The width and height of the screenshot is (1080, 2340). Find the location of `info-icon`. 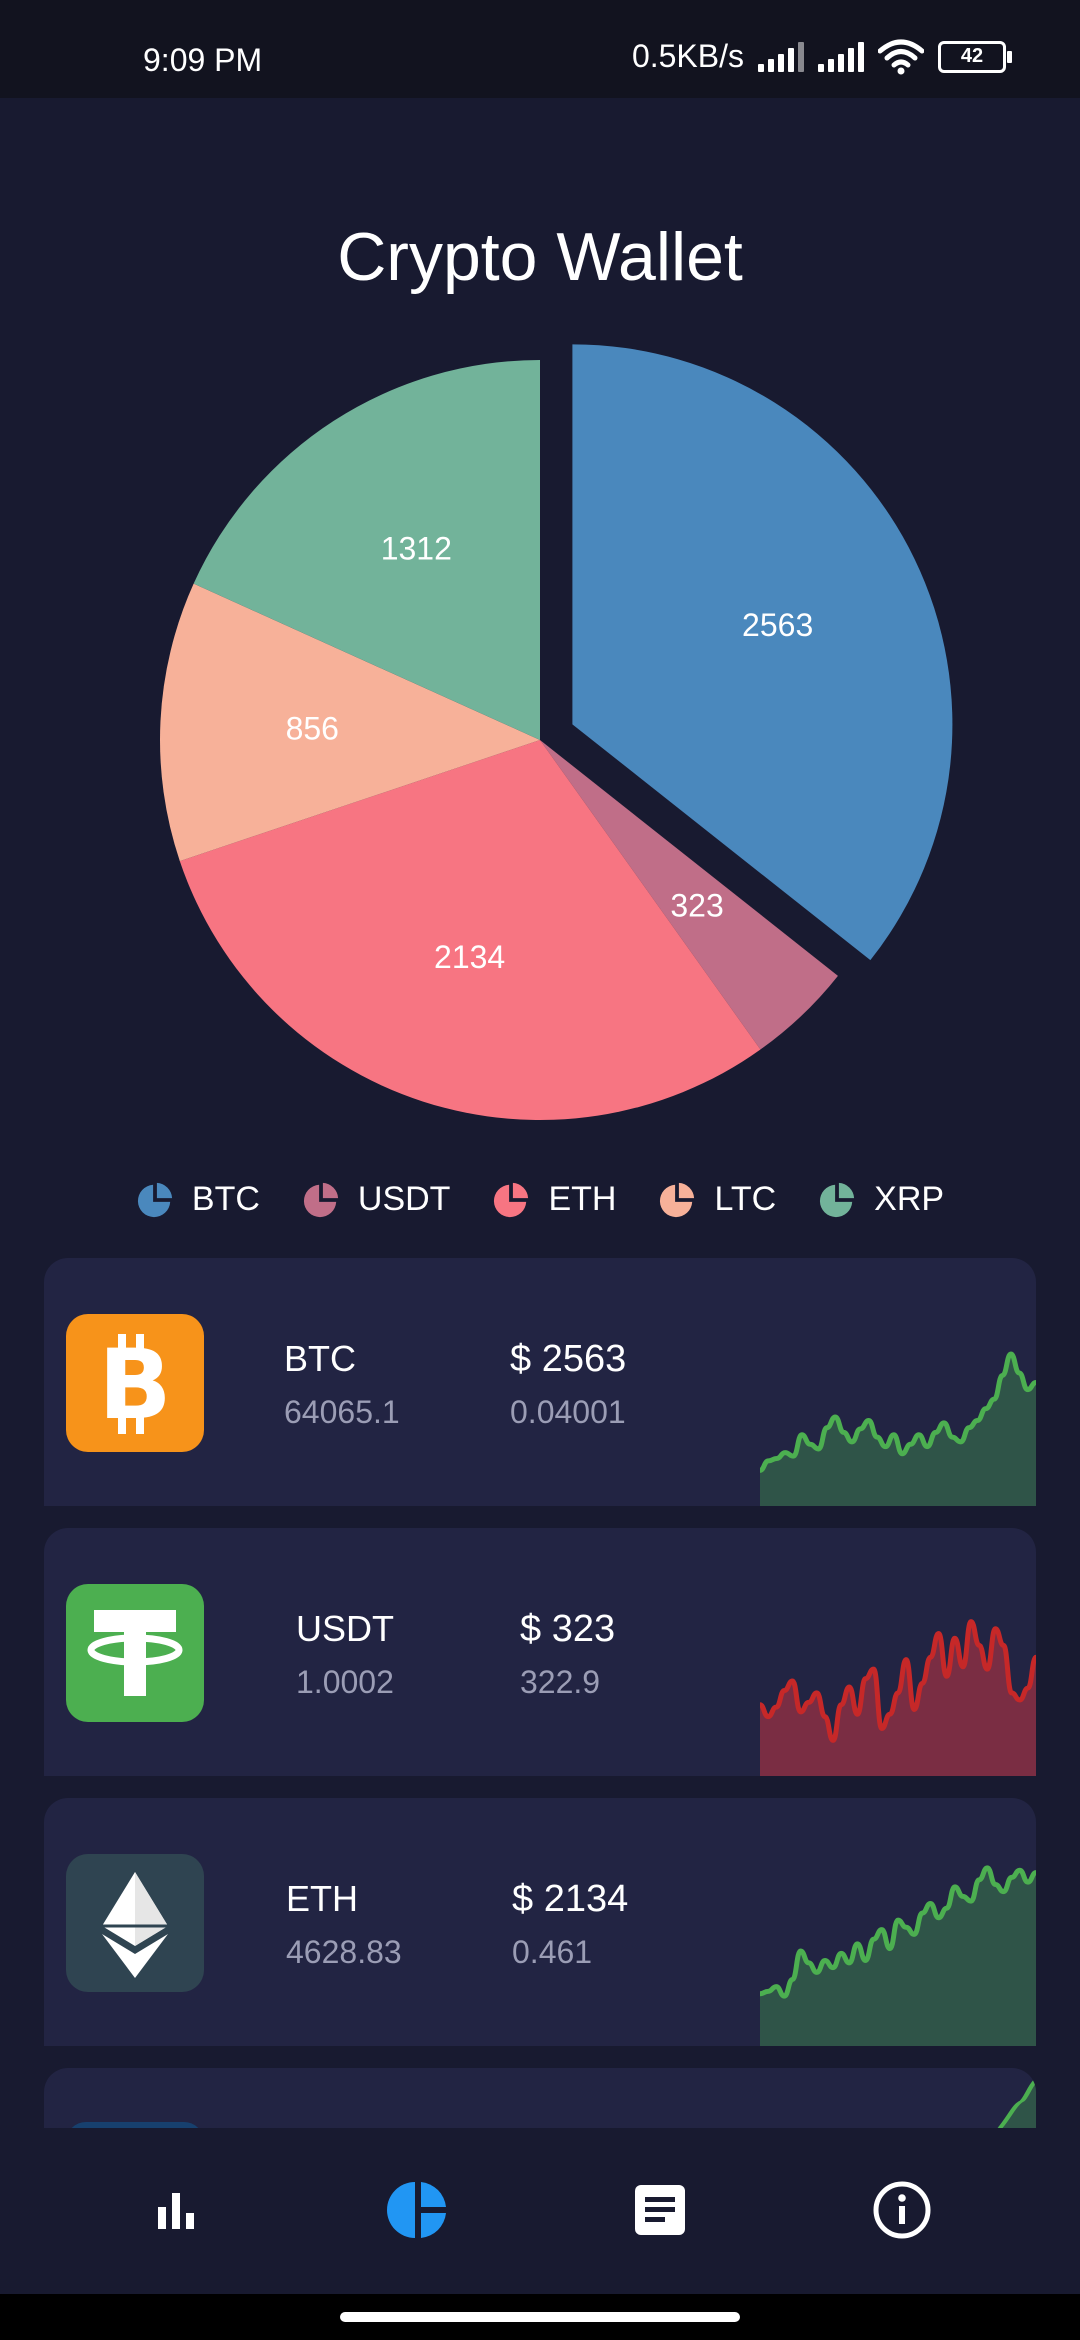

info-icon is located at coordinates (902, 2210).